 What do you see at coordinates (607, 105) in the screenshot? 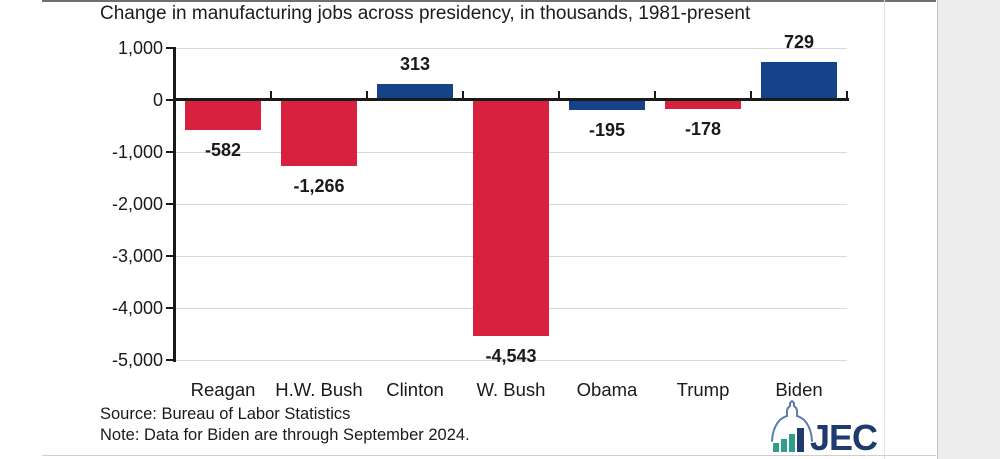
I see `bar-obama` at bounding box center [607, 105].